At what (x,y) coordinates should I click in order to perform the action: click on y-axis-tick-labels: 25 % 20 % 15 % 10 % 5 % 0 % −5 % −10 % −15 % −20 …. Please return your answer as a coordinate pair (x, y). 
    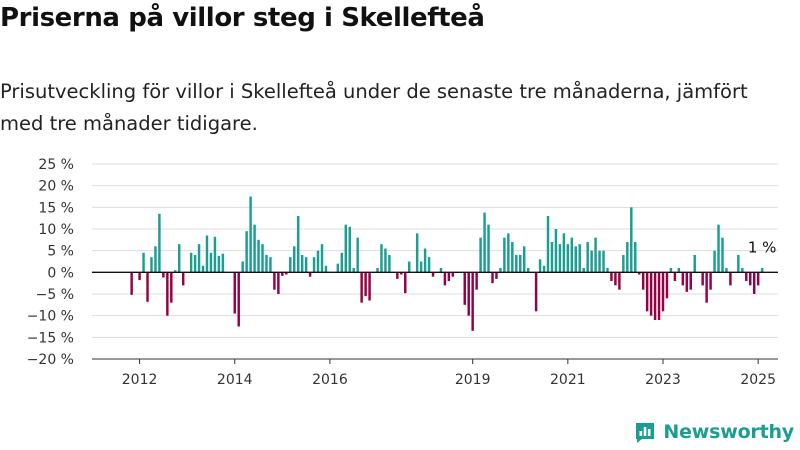
    Looking at the image, I should click on (50, 262).